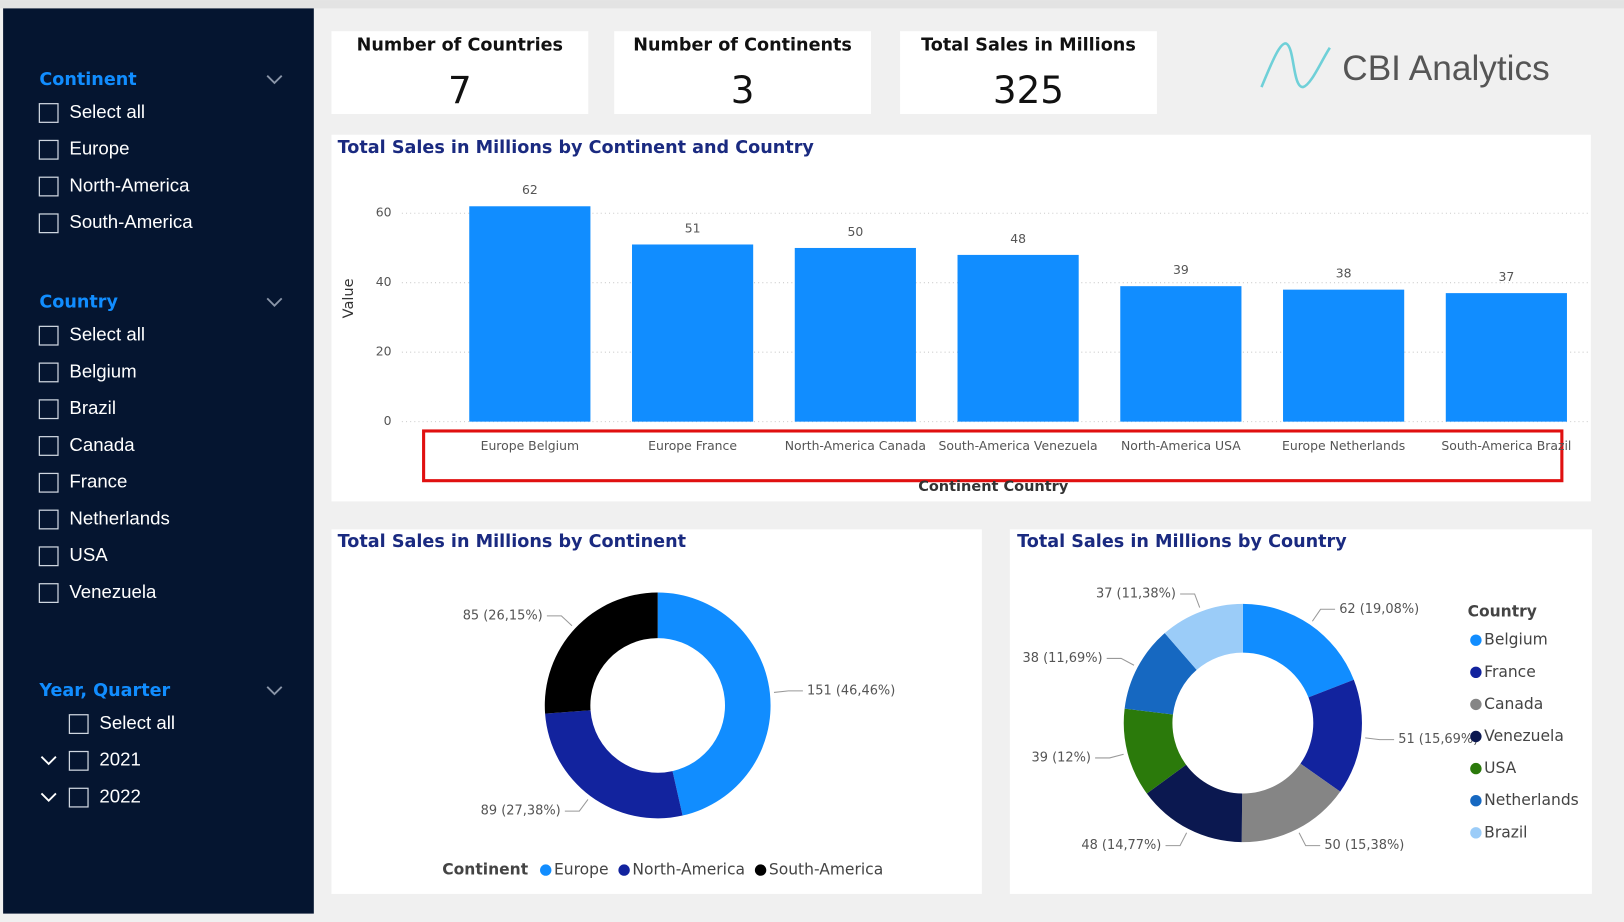  What do you see at coordinates (512, 542) in the screenshot?
I see `chart-title: Total Sales in Millions by Continent` at bounding box center [512, 542].